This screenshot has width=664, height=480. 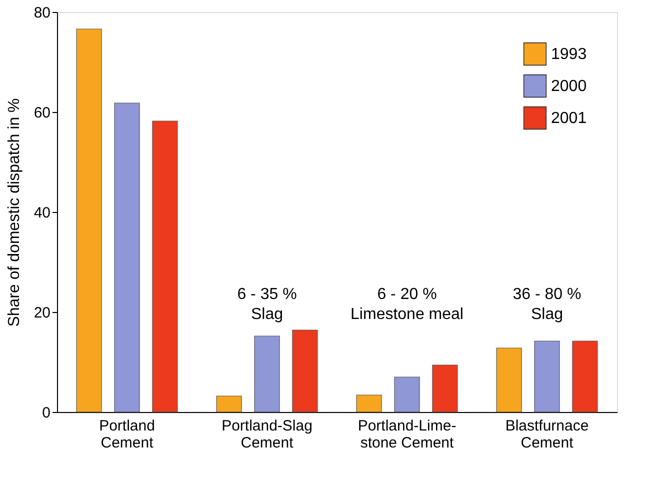 What do you see at coordinates (547, 304) in the screenshot?
I see `annotation: 36 - 80 % Slag` at bounding box center [547, 304].